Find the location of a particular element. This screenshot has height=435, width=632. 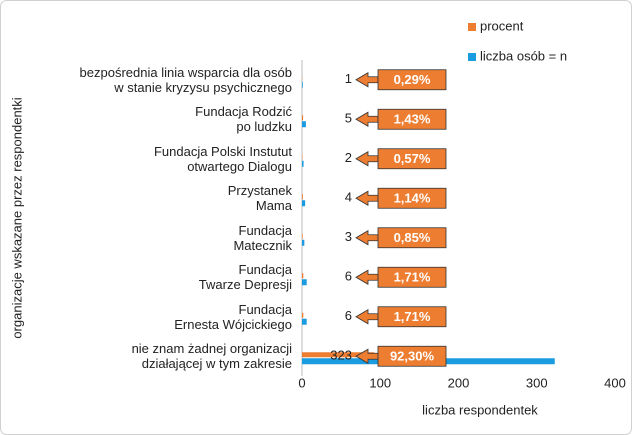

y-axis-title: organizacje wskazane przez respondentki is located at coordinates (16, 217).